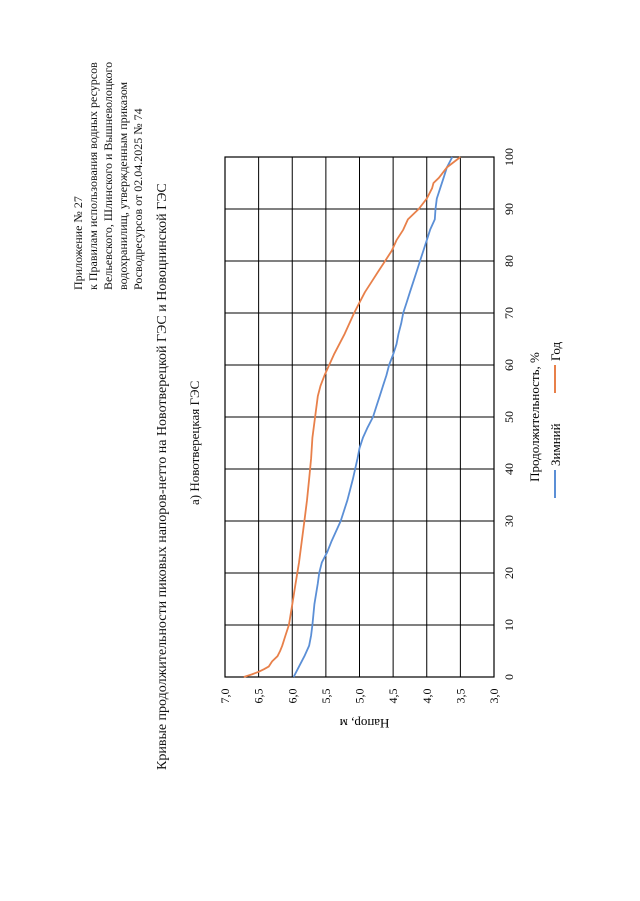  I want to click on y-tick-label: 4,5, so click(393, 696).